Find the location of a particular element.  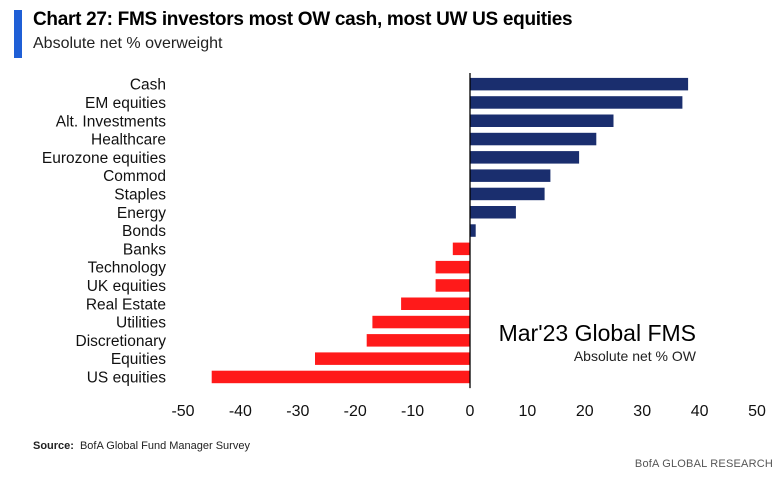

brand-footer: BofA GLOBAL RESEARCH is located at coordinates (703, 464).